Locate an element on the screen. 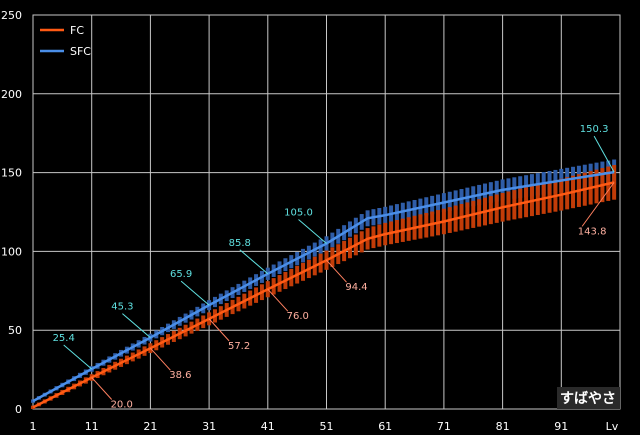  watermark: すばやさ is located at coordinates (588, 399).